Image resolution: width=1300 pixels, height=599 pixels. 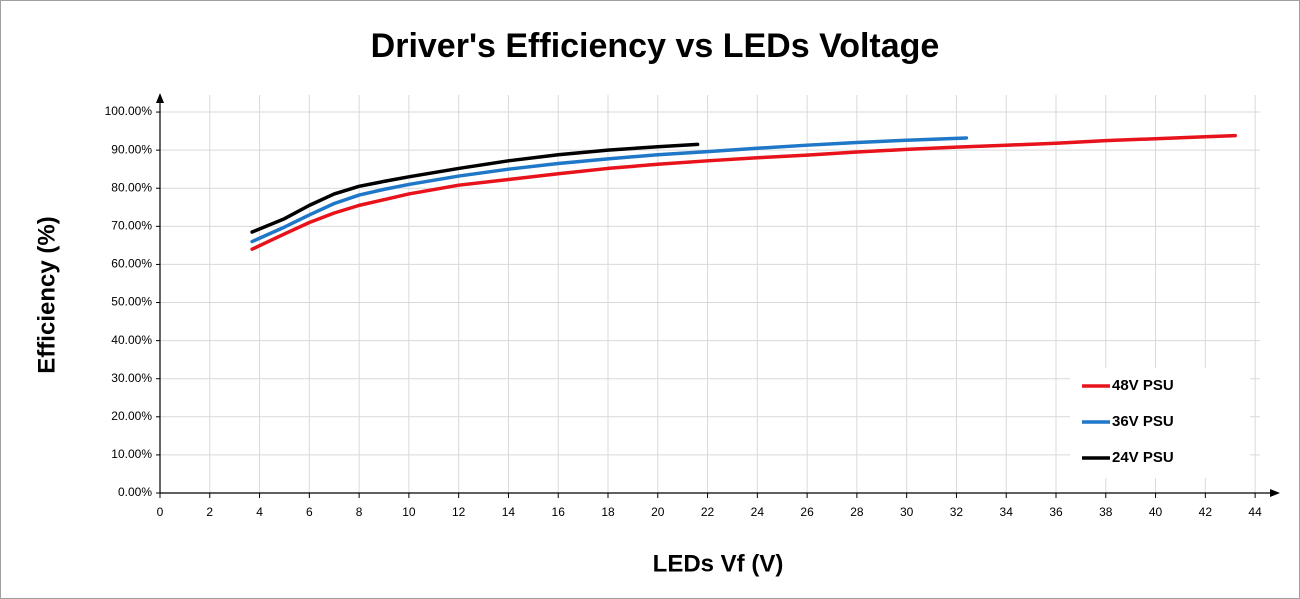 I want to click on y-tick-label: 50.00%, so click(x=131, y=302).